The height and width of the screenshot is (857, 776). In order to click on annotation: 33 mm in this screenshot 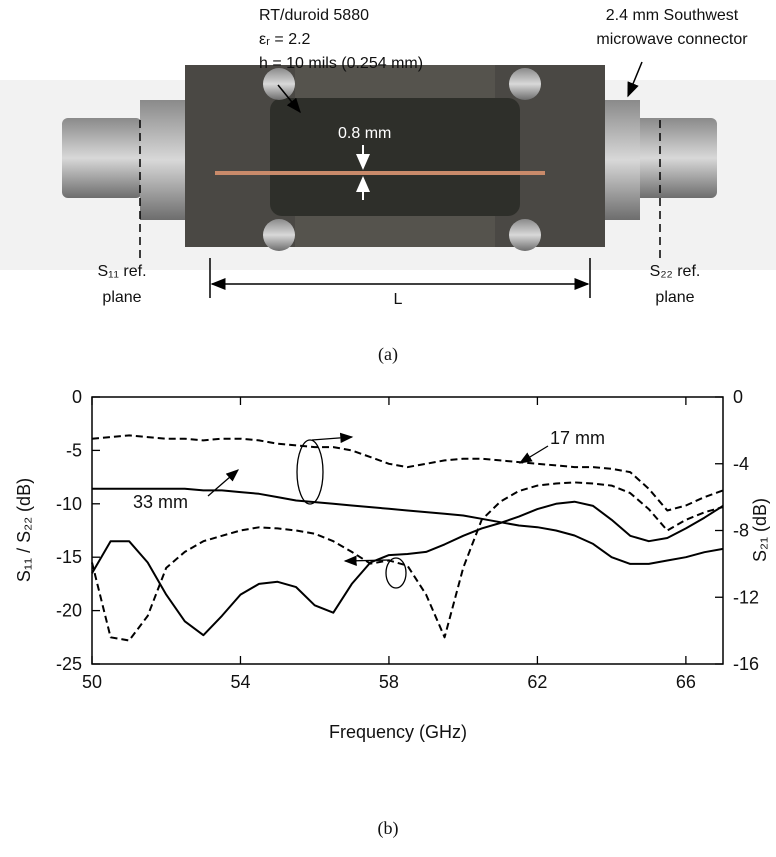, I will do `click(160, 502)`.